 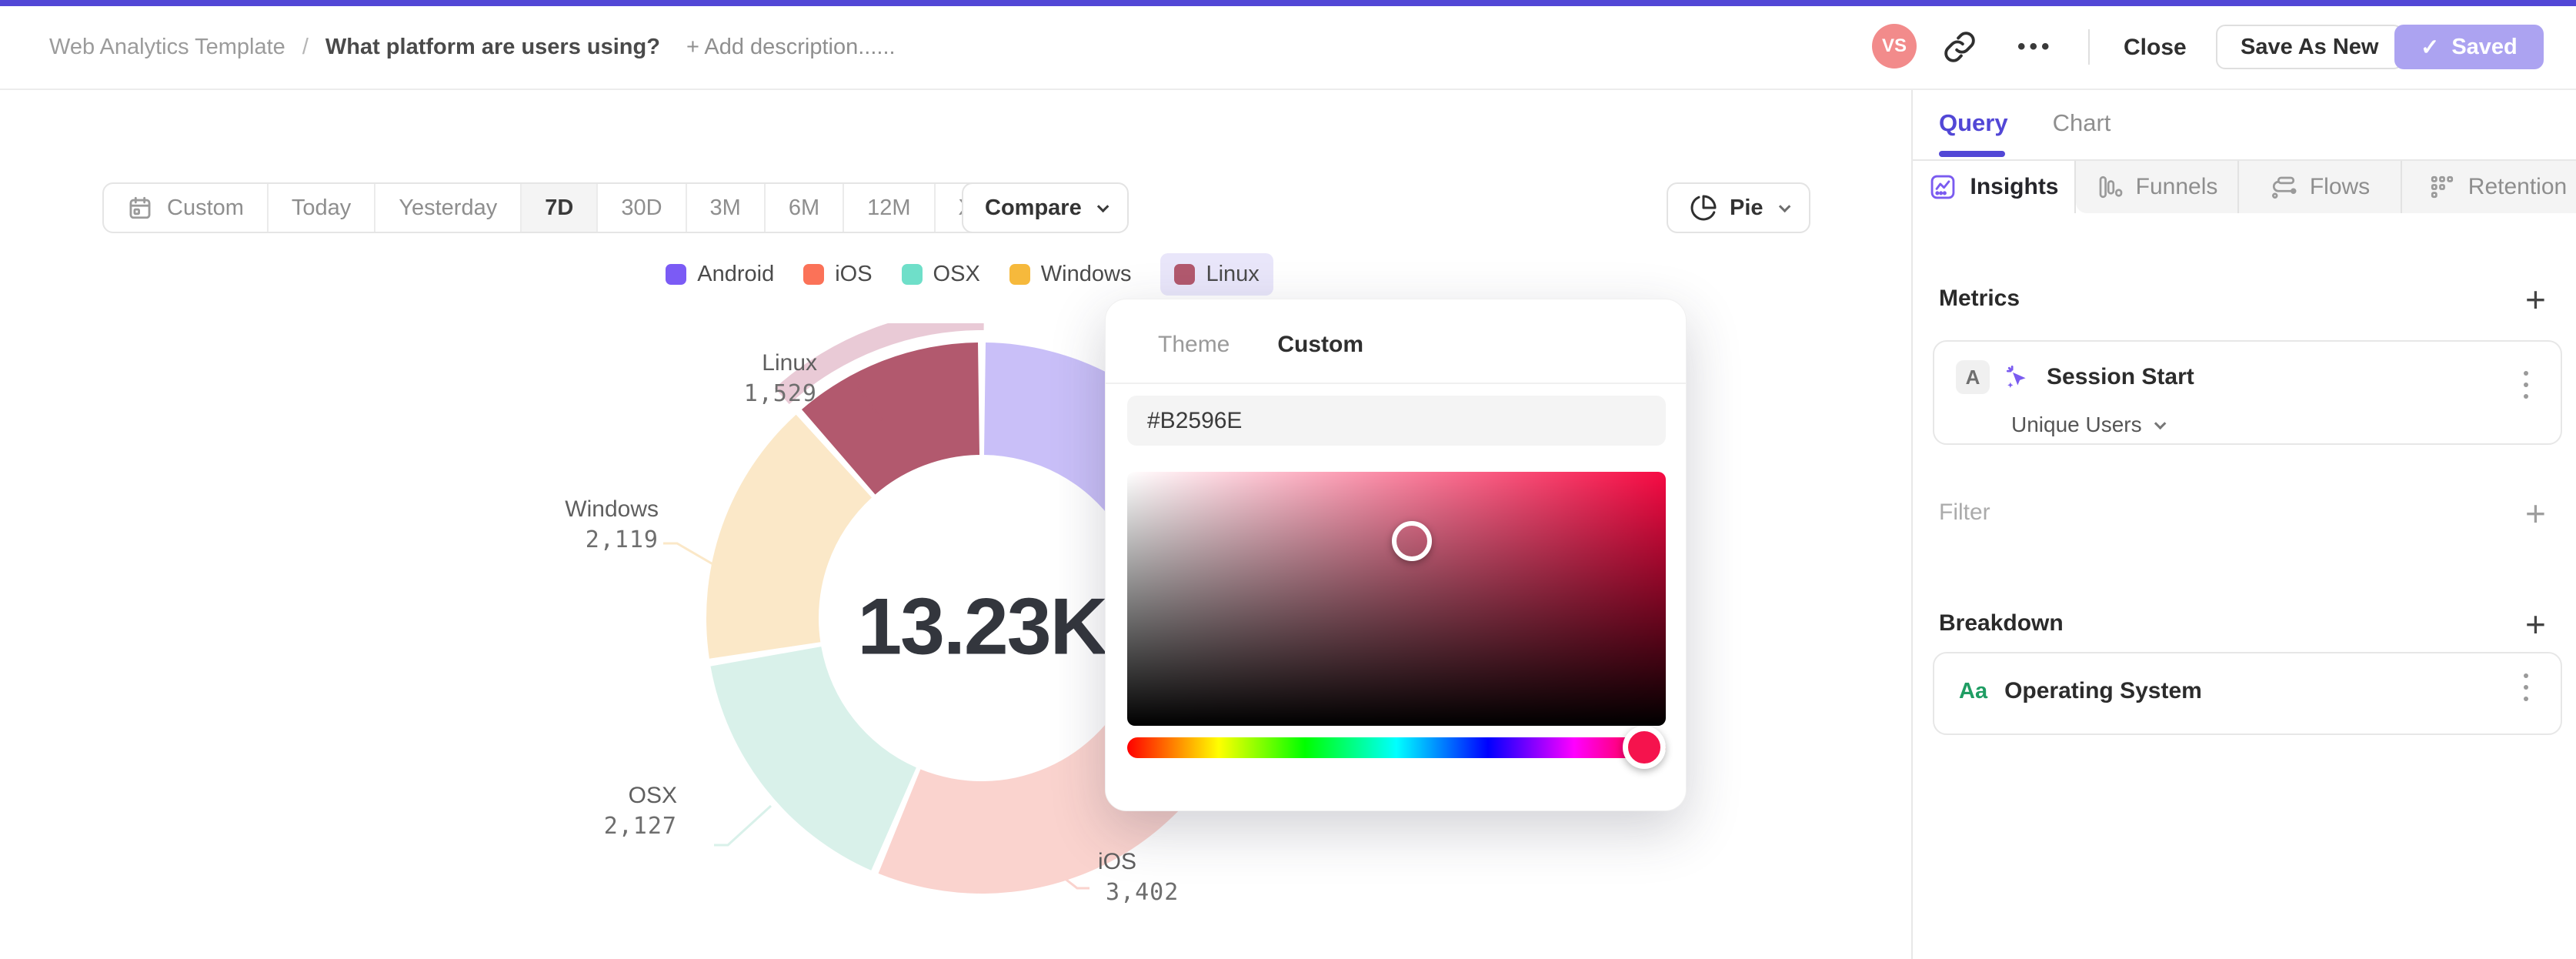 I want to click on metrics-heading: Metrics, so click(x=1980, y=298).